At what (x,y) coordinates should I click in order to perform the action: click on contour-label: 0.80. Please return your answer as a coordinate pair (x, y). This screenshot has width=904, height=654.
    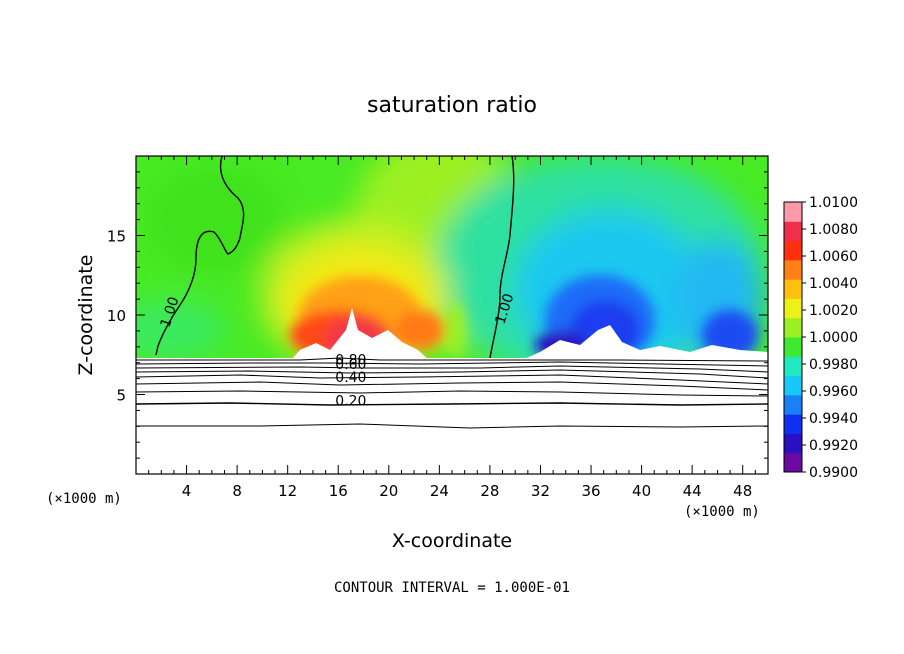
    Looking at the image, I should click on (350, 360).